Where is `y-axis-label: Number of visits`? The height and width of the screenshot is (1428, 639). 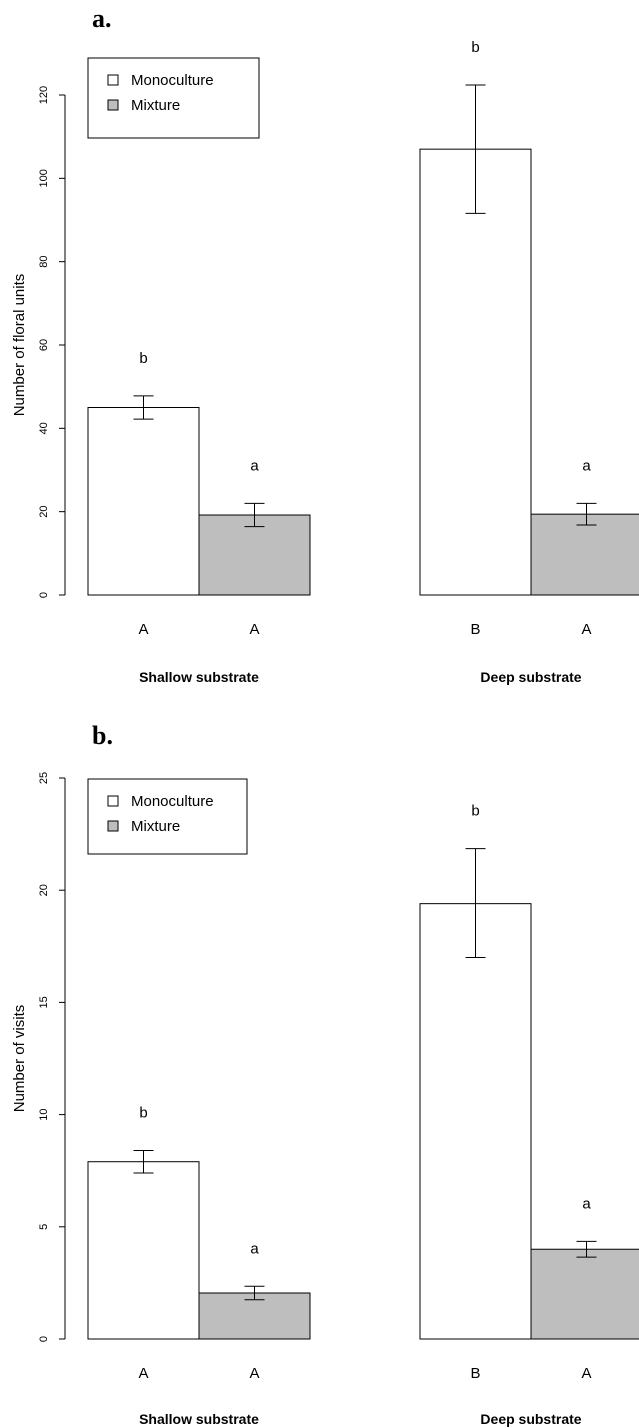 y-axis-label: Number of visits is located at coordinates (19, 1059).